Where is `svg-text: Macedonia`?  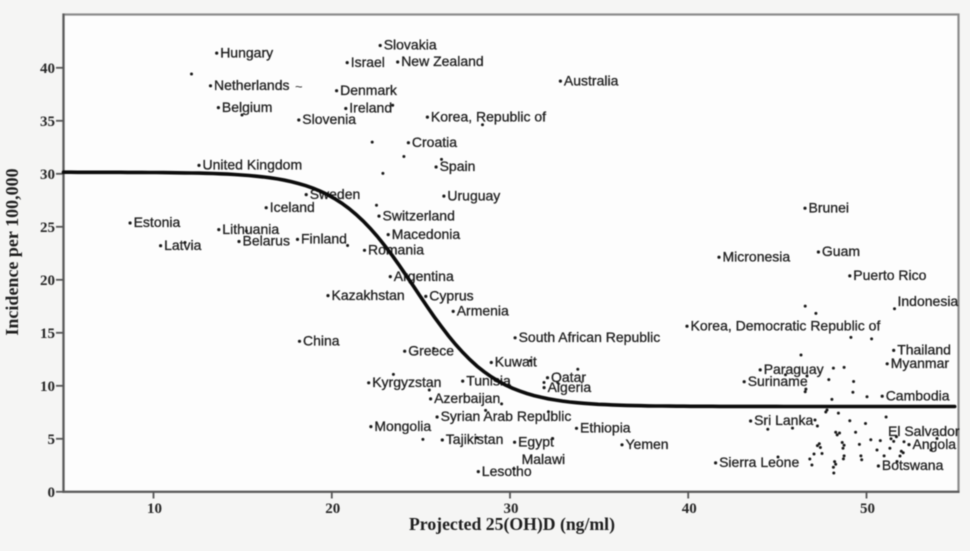 svg-text: Macedonia is located at coordinates (426, 234).